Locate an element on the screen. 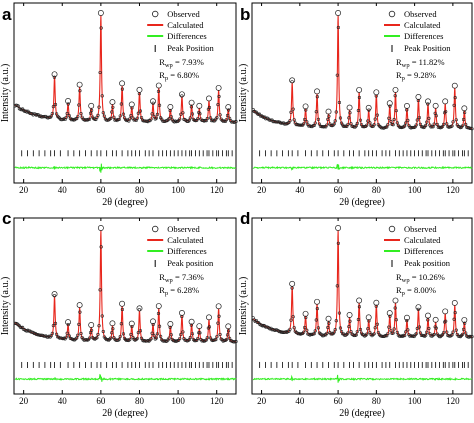  rp-stat: Rp = 9.28% is located at coordinates (416, 76).